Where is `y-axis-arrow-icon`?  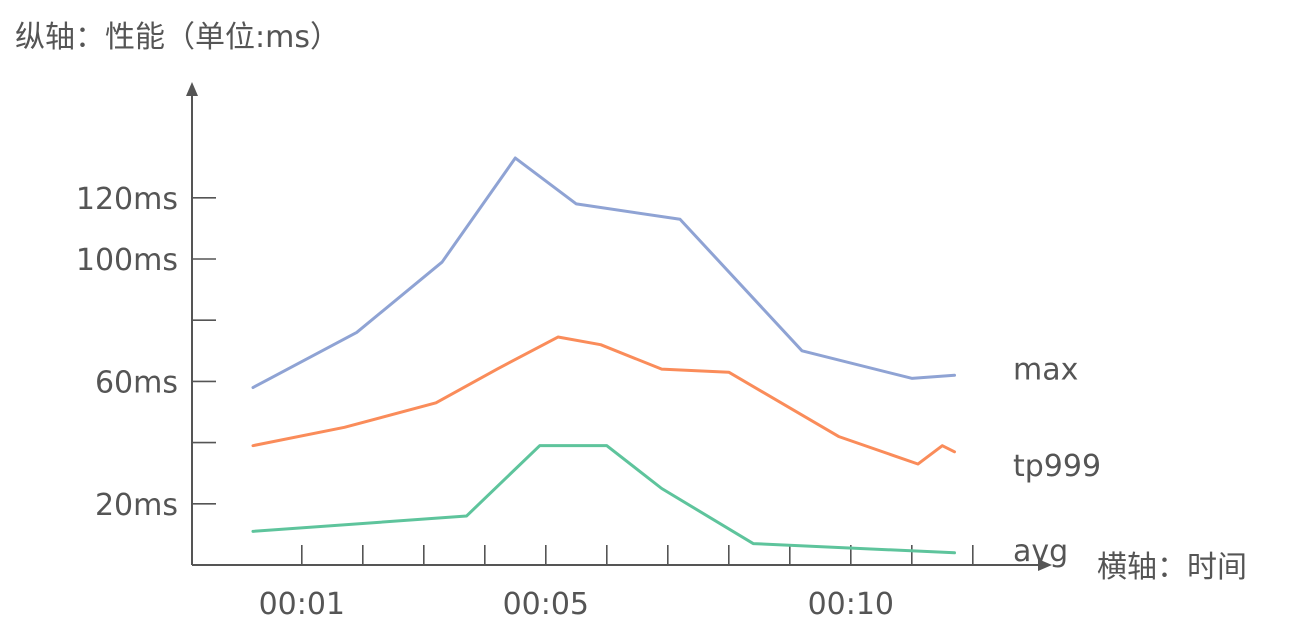
y-axis-arrow-icon is located at coordinates (192, 89).